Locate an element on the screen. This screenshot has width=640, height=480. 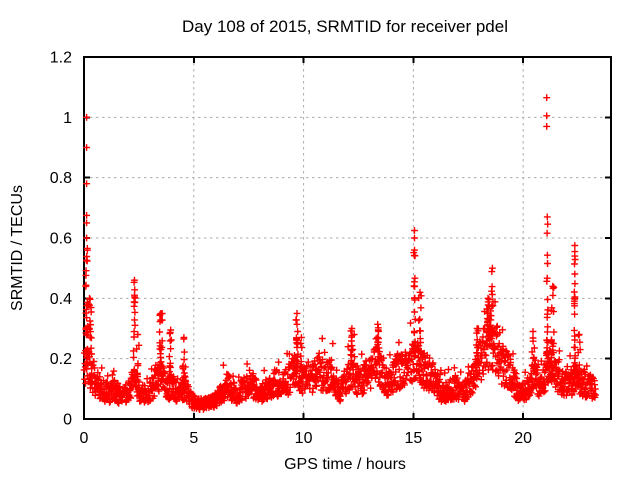
x-tick-label: 15 is located at coordinates (413, 438).